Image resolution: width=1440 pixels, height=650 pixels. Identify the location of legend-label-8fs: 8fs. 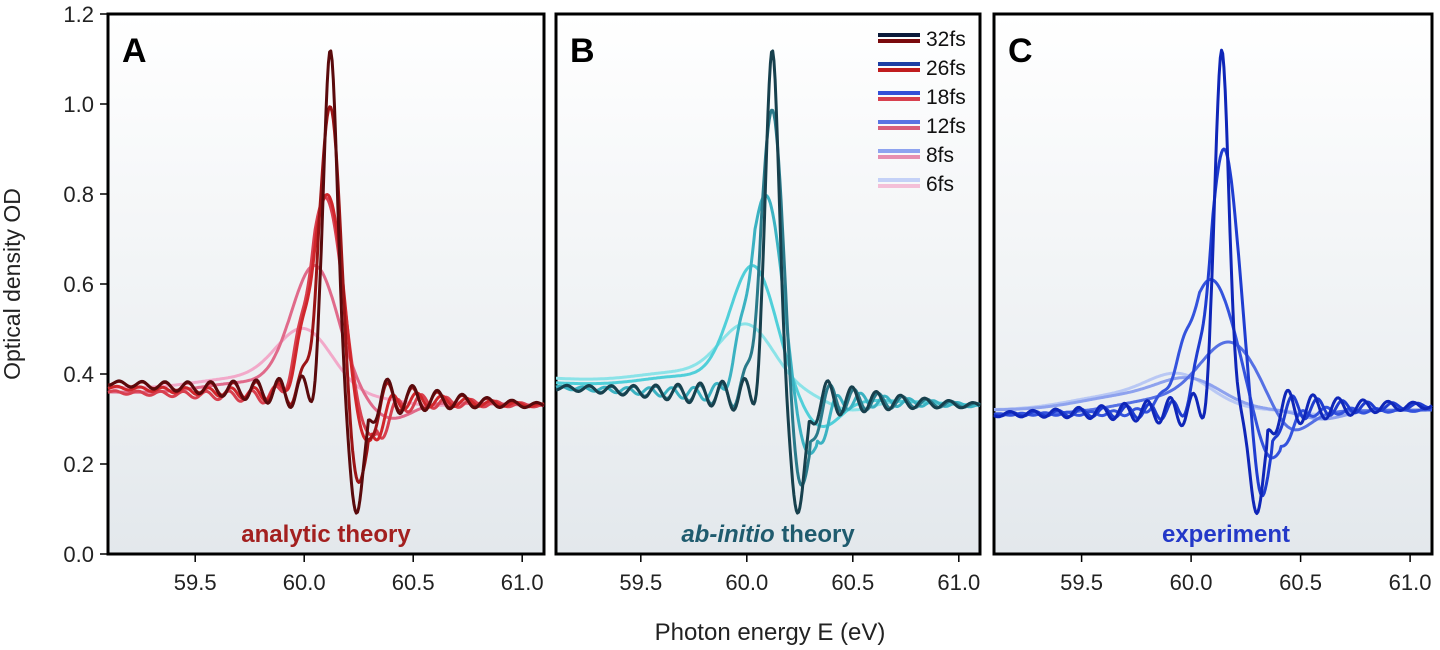
(940, 155).